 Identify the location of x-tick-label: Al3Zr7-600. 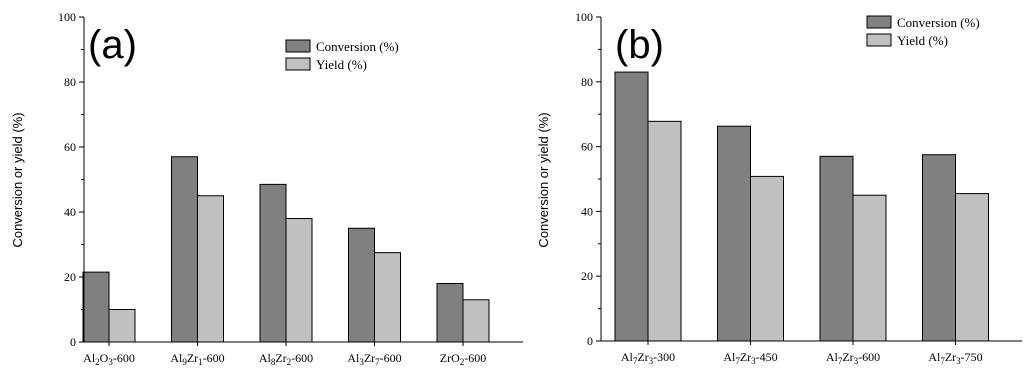
(374, 359).